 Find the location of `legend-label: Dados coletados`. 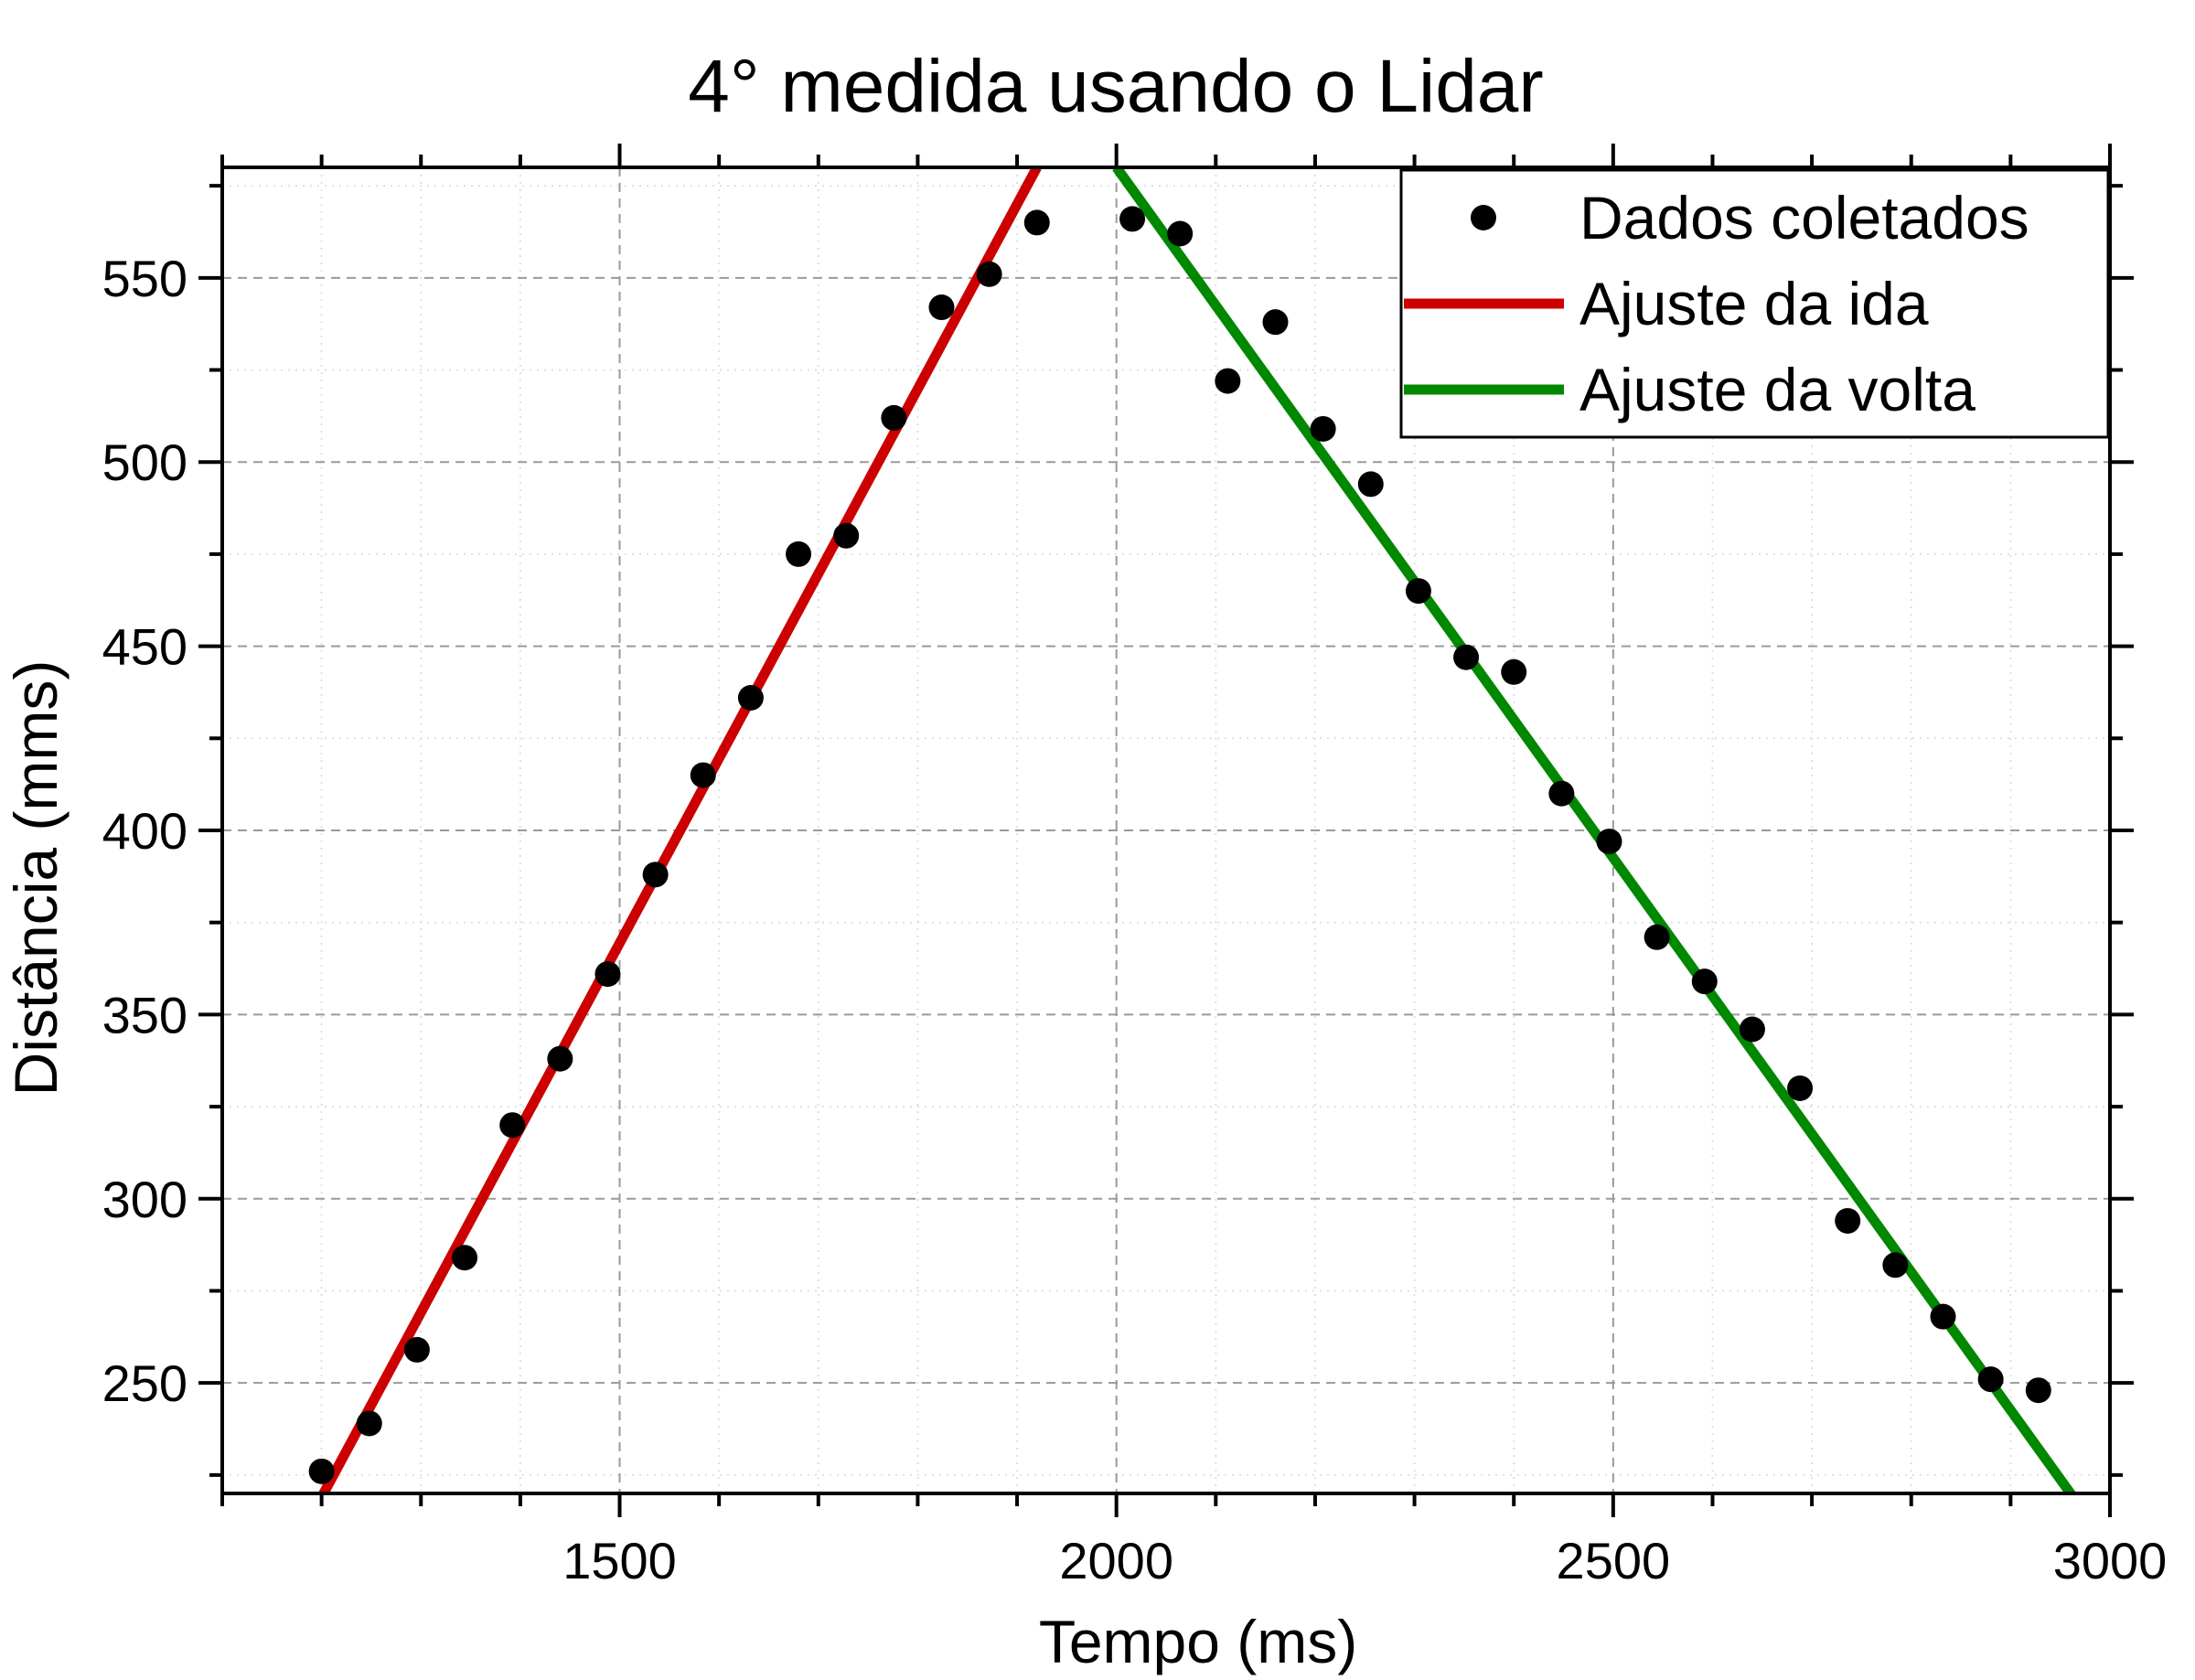

legend-label: Dados coletados is located at coordinates (1804, 217).